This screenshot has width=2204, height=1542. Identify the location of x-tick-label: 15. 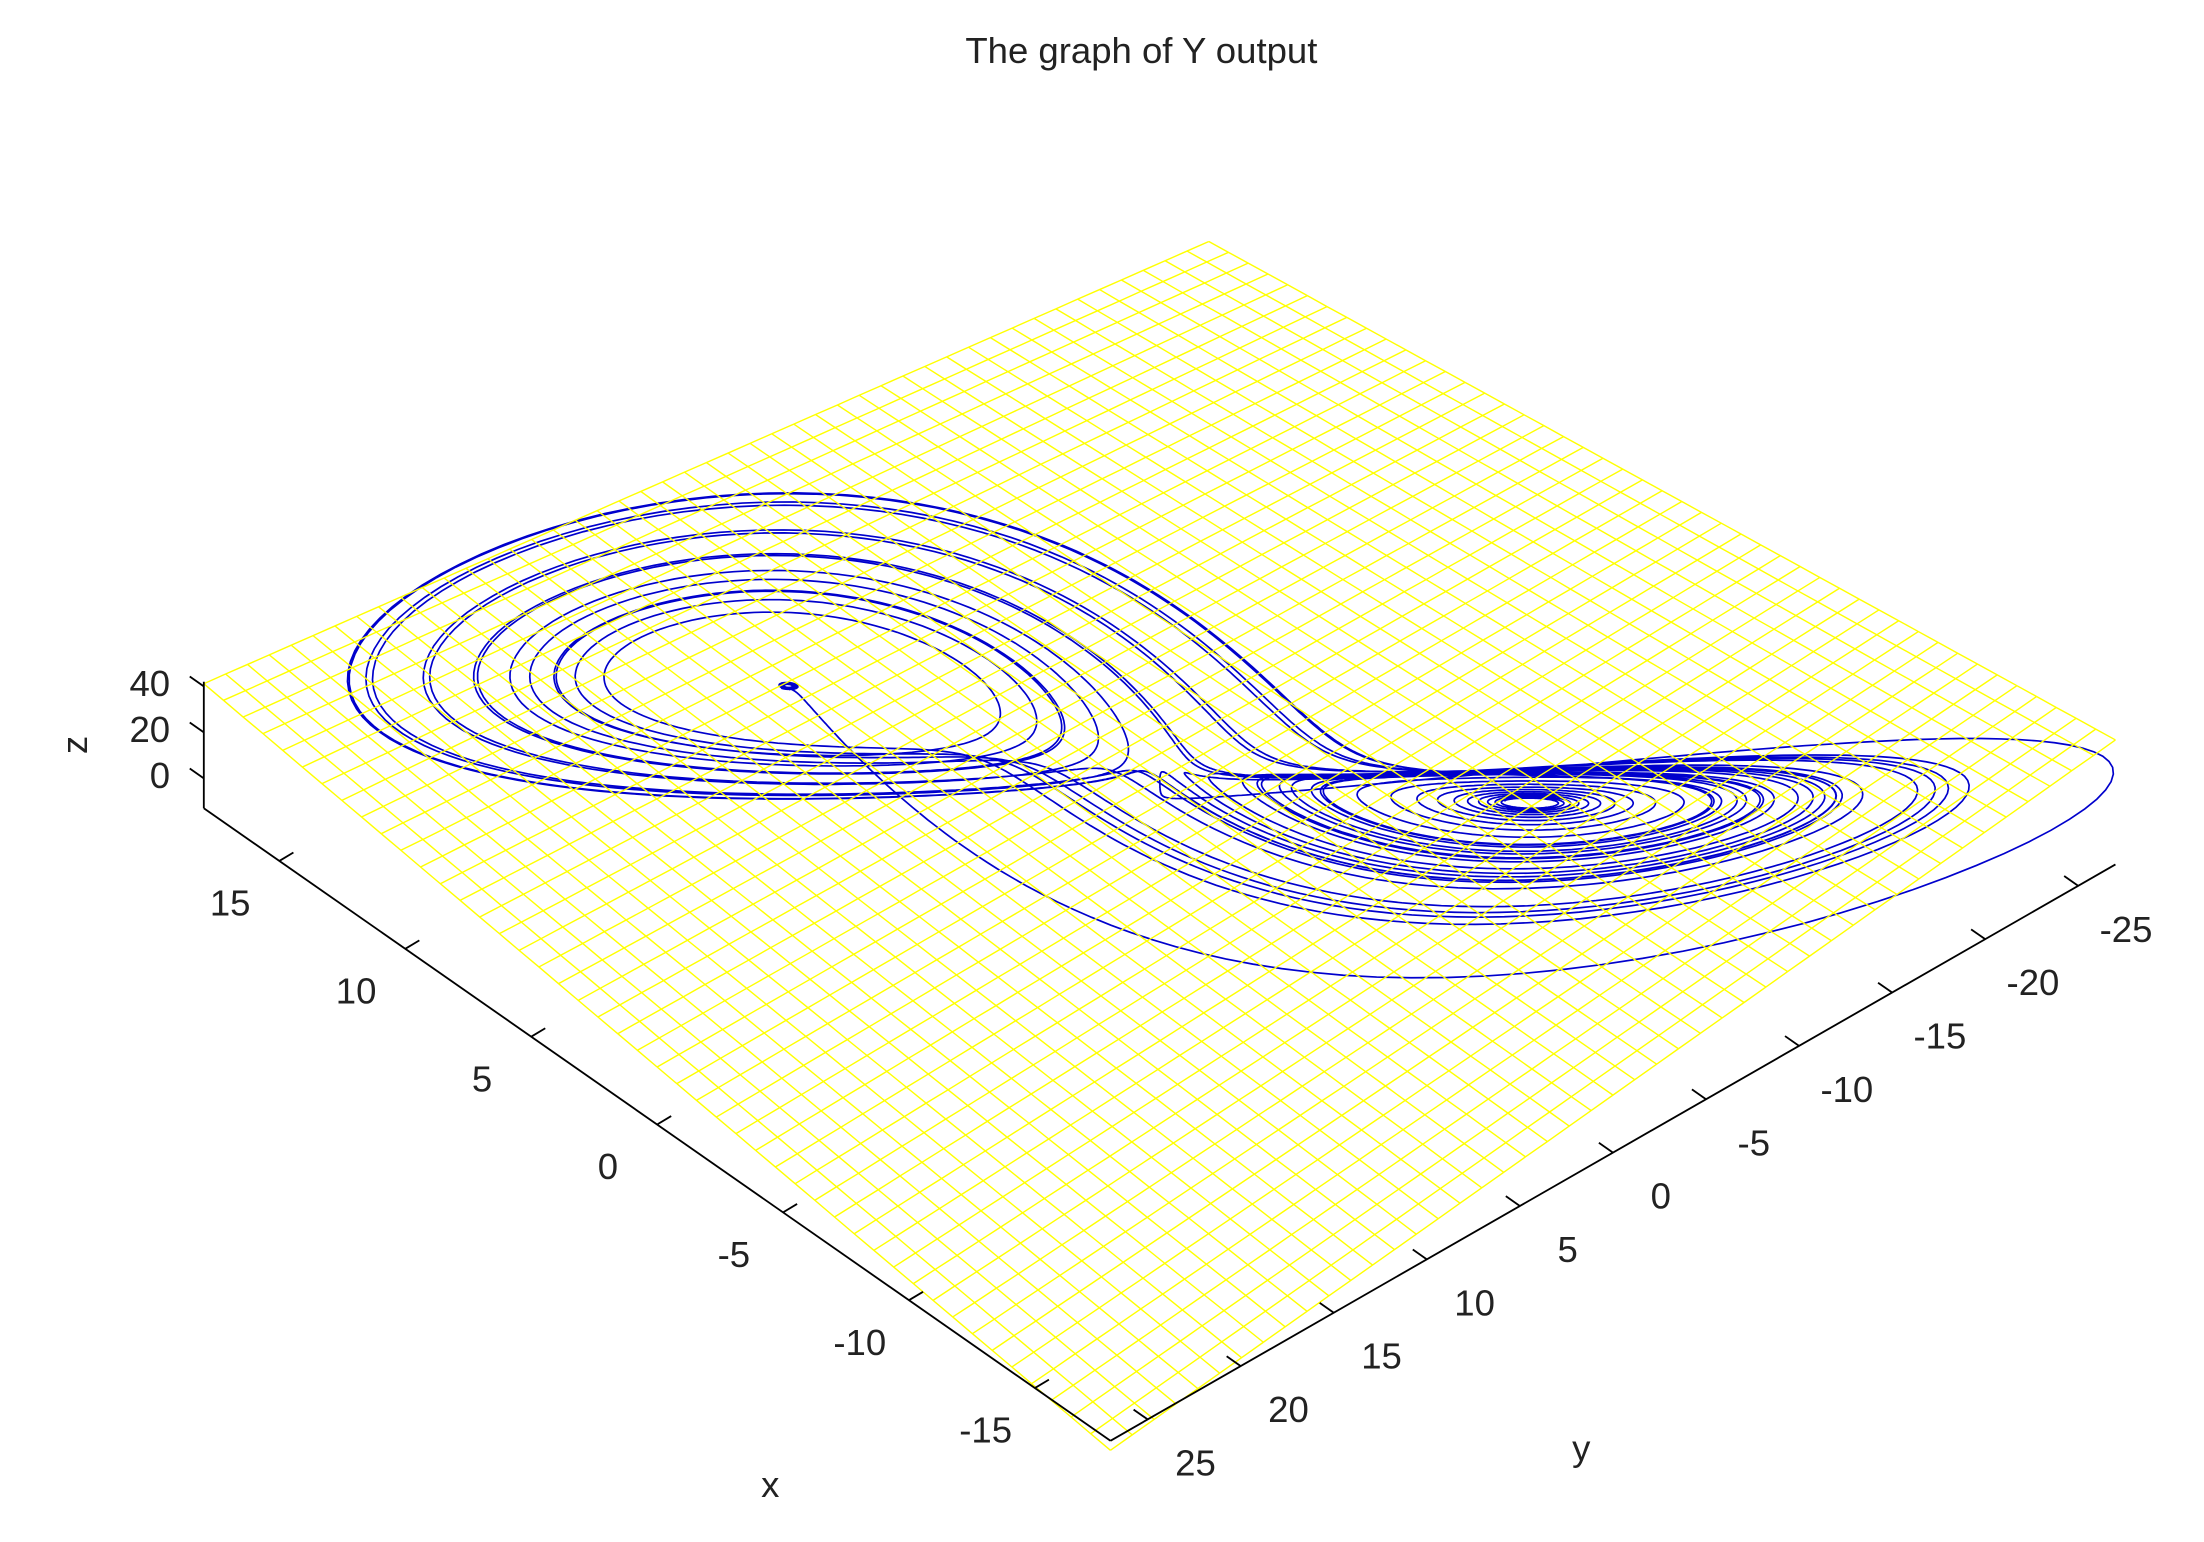
(230, 903).